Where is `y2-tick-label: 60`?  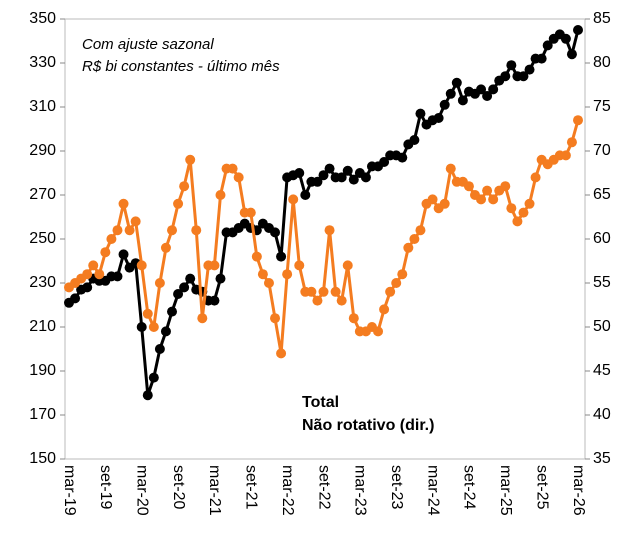
y2-tick-label: 60 is located at coordinates (602, 238).